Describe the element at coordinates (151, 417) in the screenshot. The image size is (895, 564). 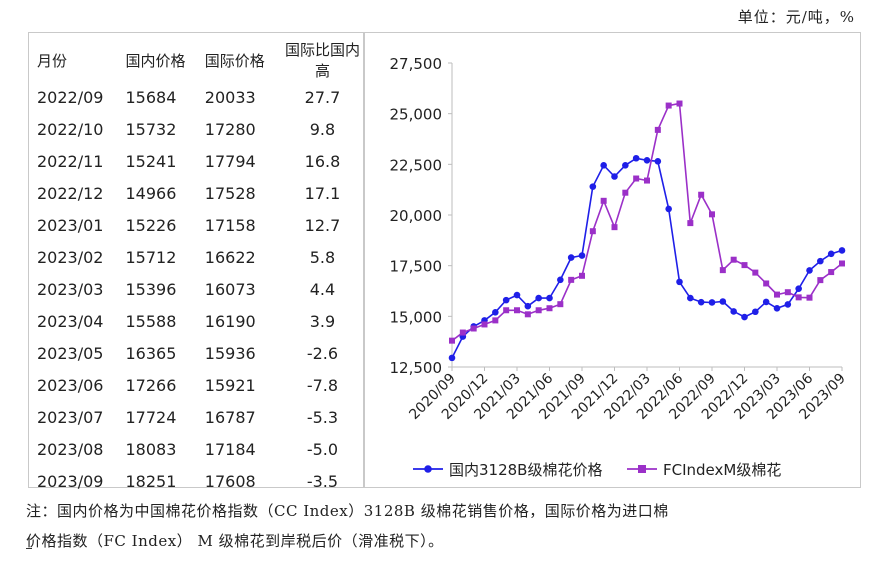
I see `cell-domestic-price: 17724` at that location.